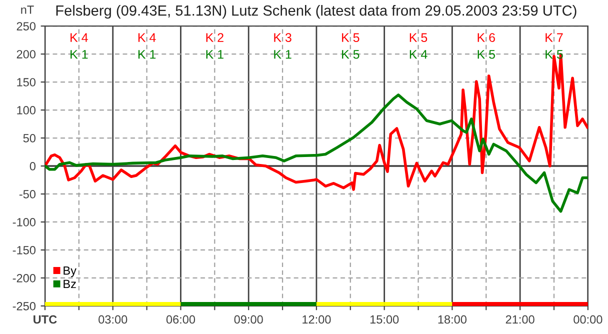 This screenshot has width=608, height=334. Describe the element at coordinates (486, 37) in the screenshot. I see `annotation: K 6` at that location.